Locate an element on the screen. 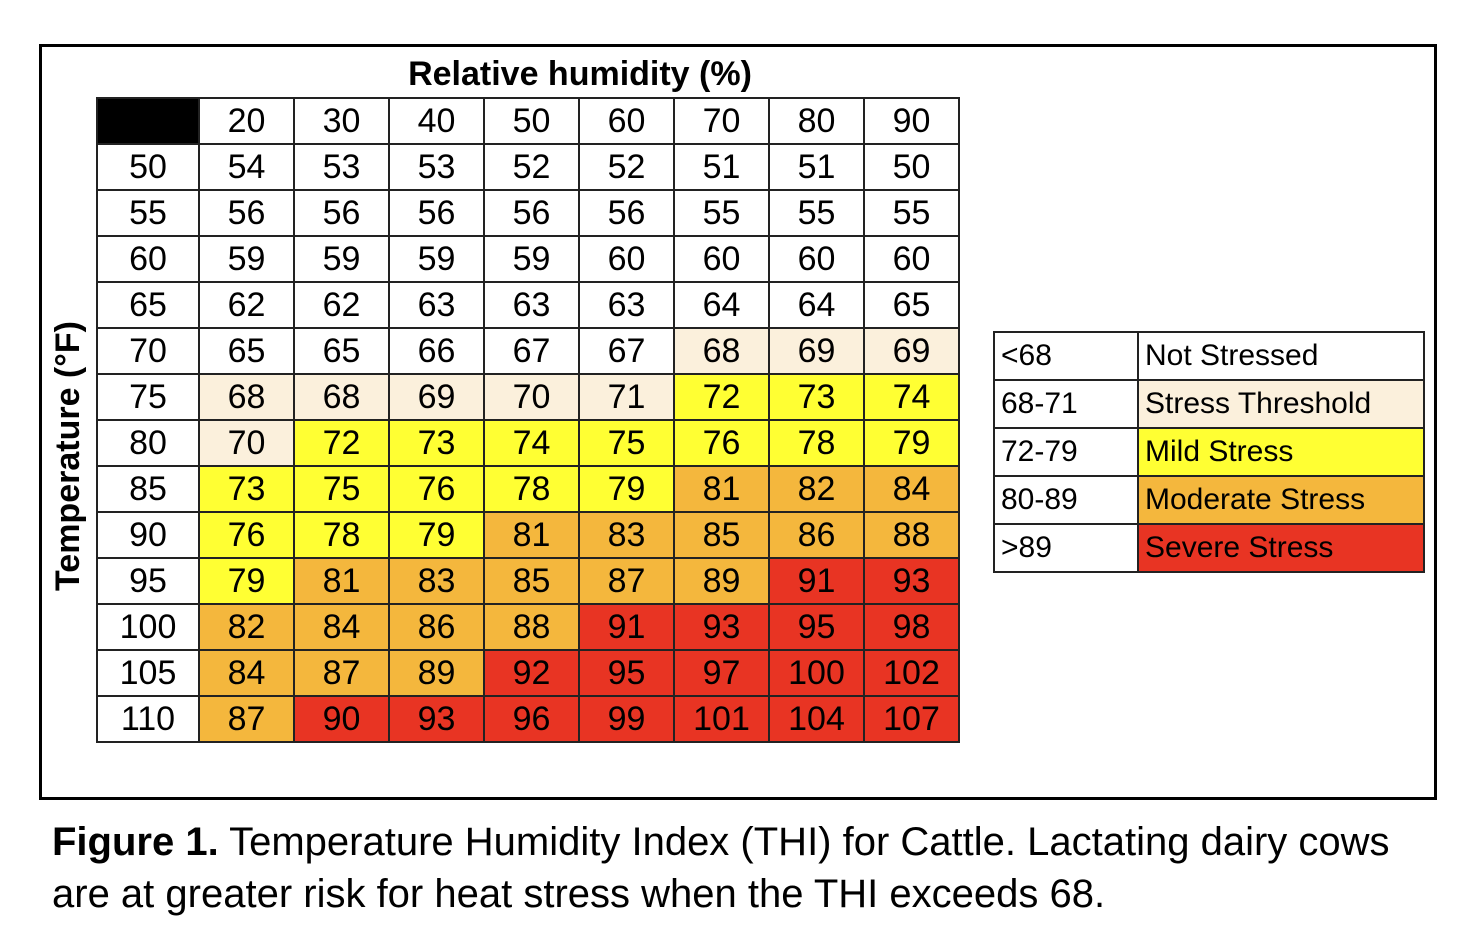  thi-cell: 104 is located at coordinates (816, 719).